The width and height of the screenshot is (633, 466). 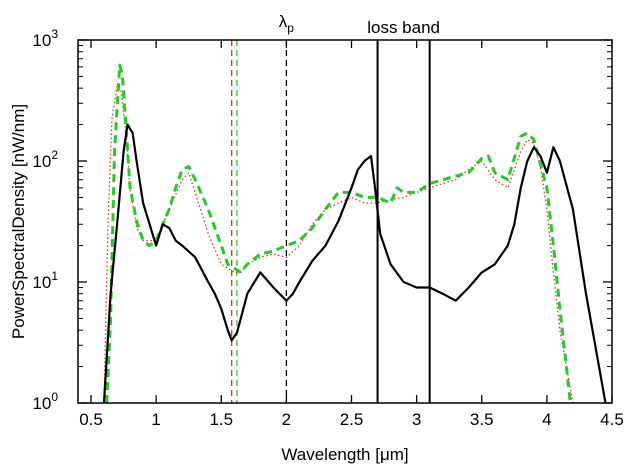 I want to click on y-tick-label: 10⁰, so click(x=45, y=401).